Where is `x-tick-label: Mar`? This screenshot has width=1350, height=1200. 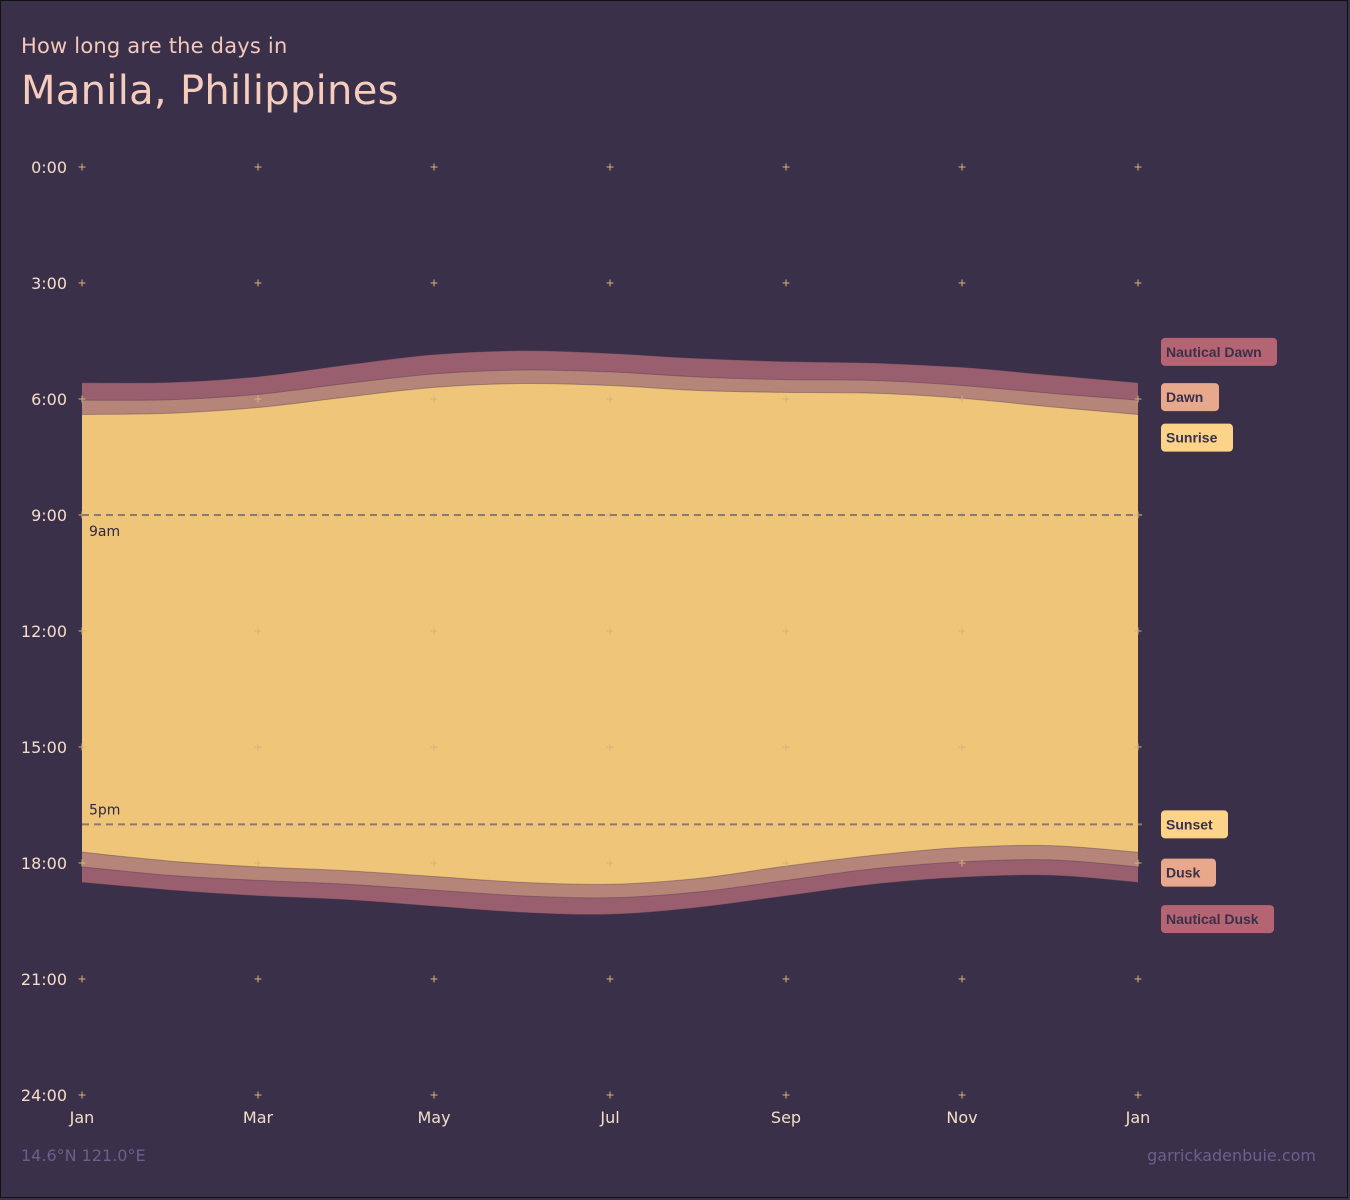
x-tick-label: Mar is located at coordinates (258, 1117).